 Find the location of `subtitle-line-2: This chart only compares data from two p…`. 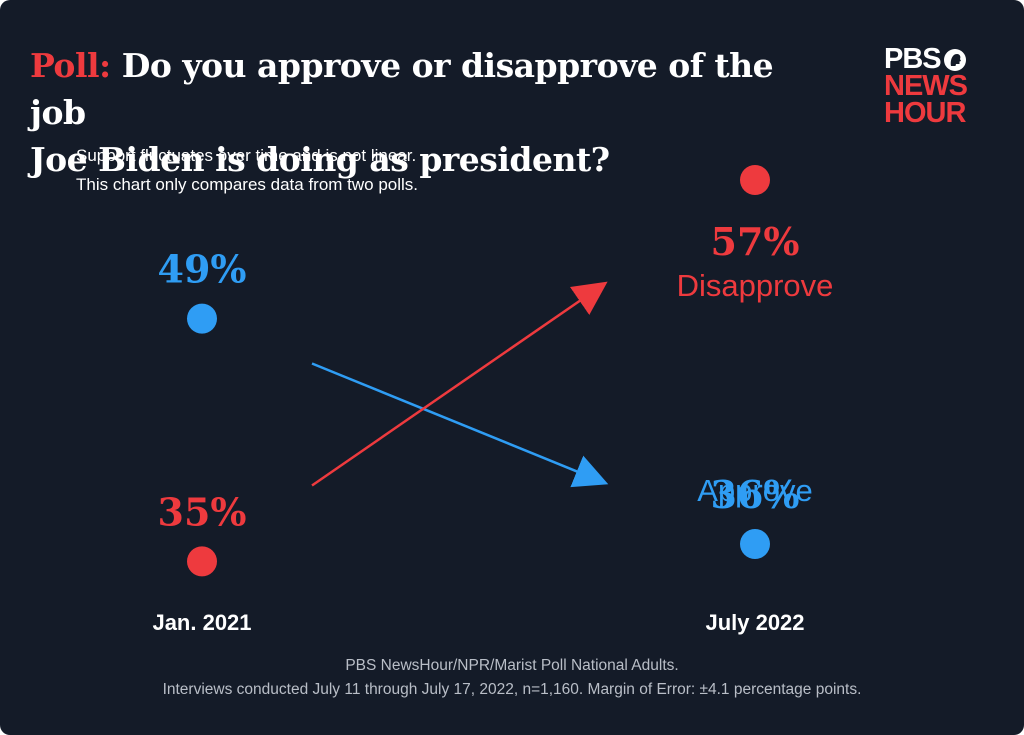

subtitle-line-2: This chart only compares data from two p… is located at coordinates (247, 184).